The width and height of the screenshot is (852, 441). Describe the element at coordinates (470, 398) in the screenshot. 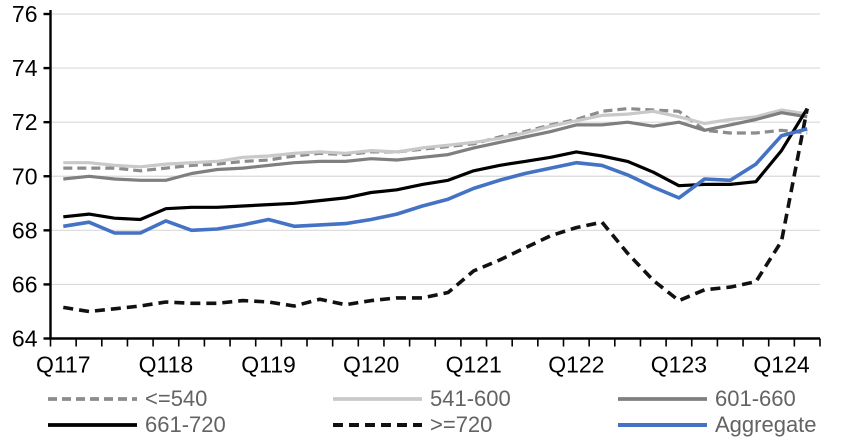

I see `legend-label-541-600: 541-600` at that location.